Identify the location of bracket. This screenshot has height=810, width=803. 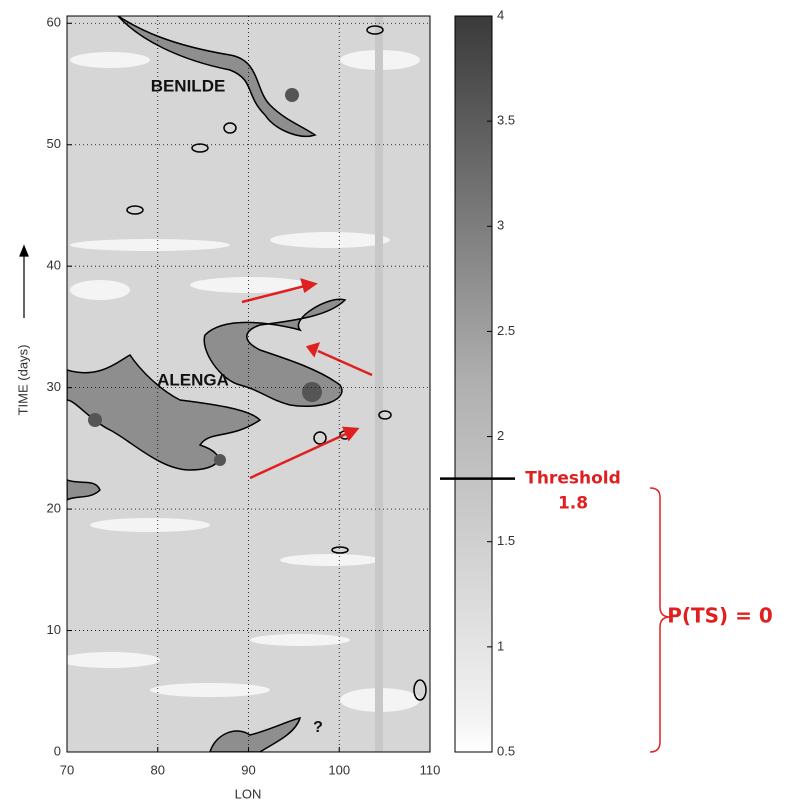
(660, 620).